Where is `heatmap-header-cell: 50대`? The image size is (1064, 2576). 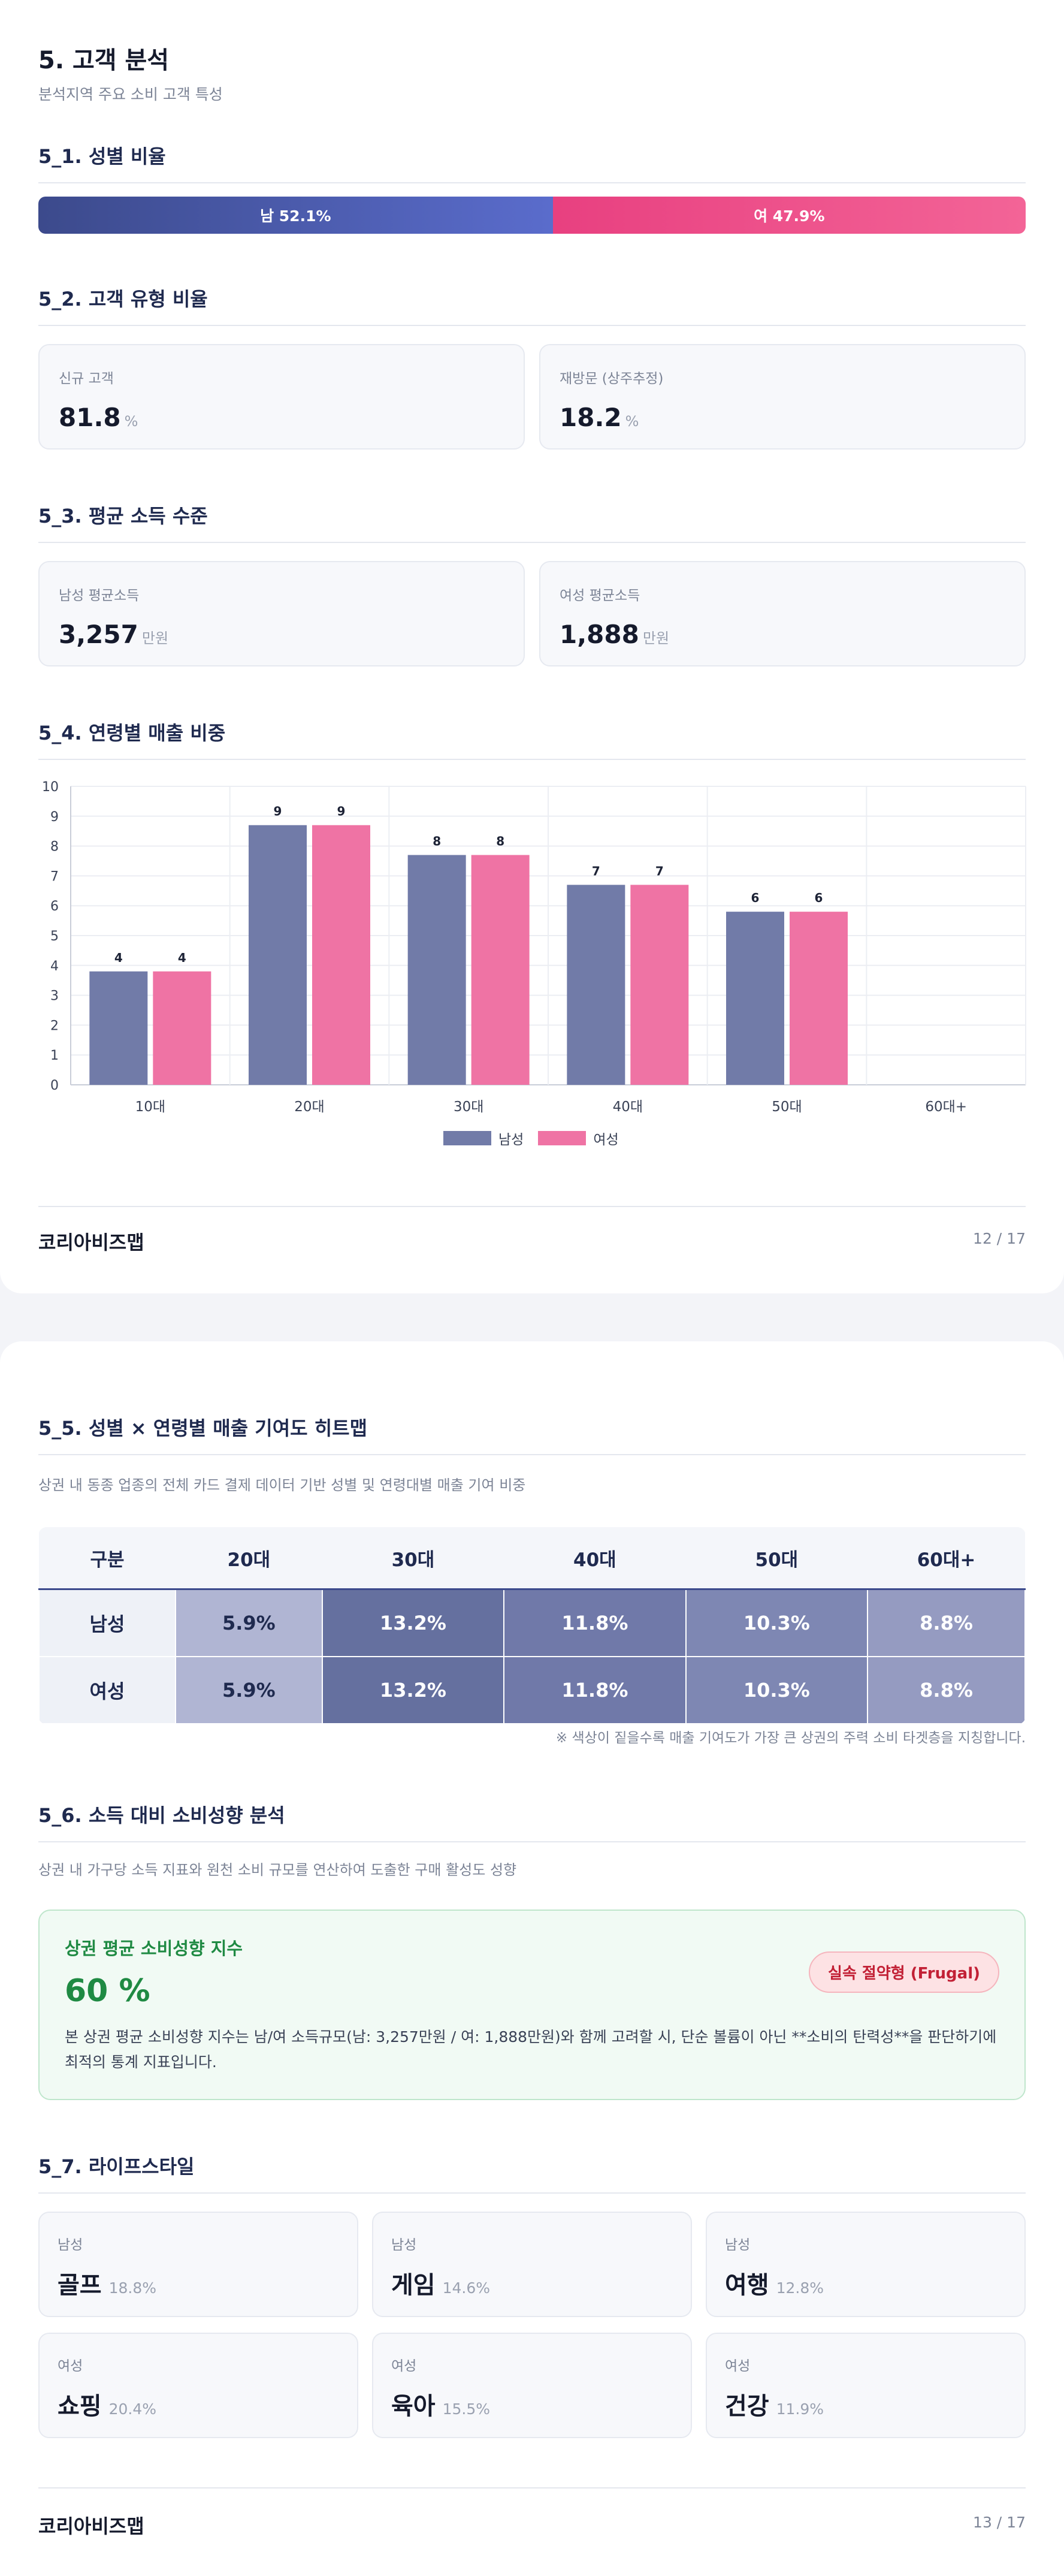
heatmap-header-cell: 50대 is located at coordinates (776, 1559).